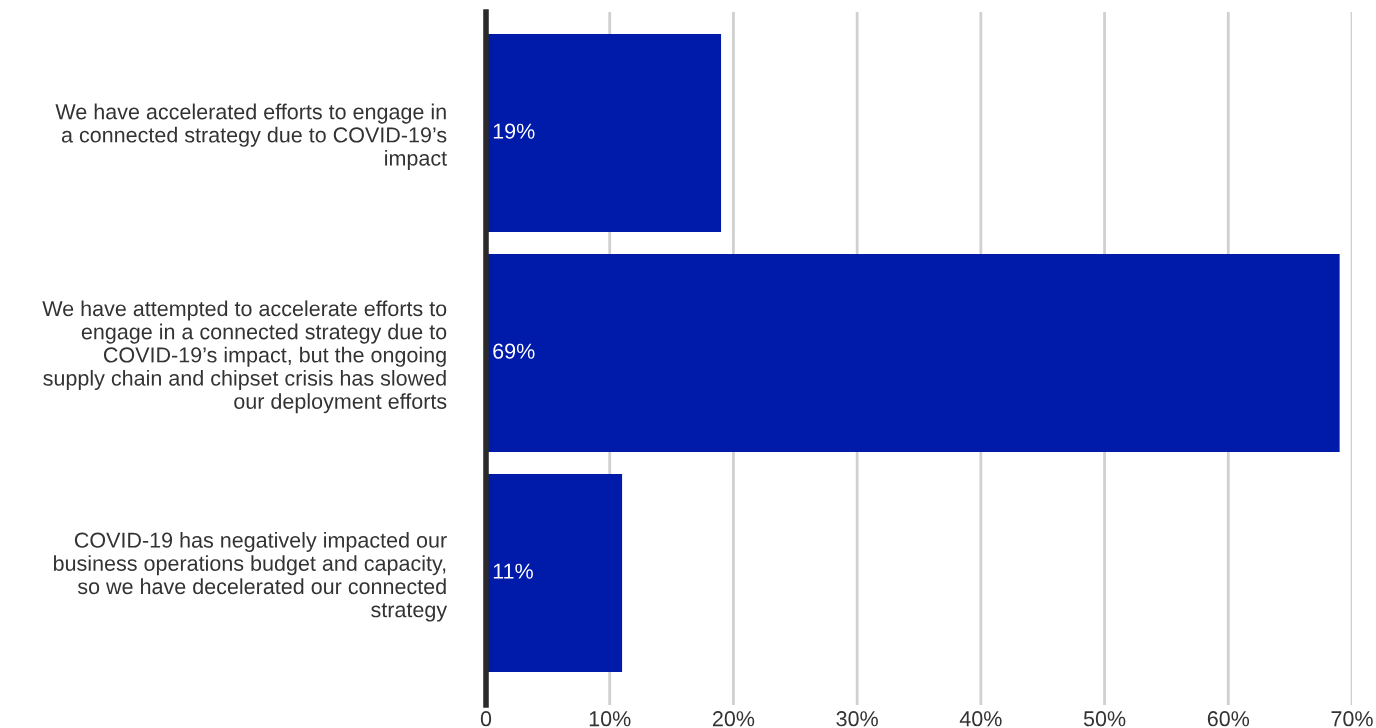 The width and height of the screenshot is (1376, 728). Describe the element at coordinates (514, 131) in the screenshot. I see `data-label: 19%` at that location.